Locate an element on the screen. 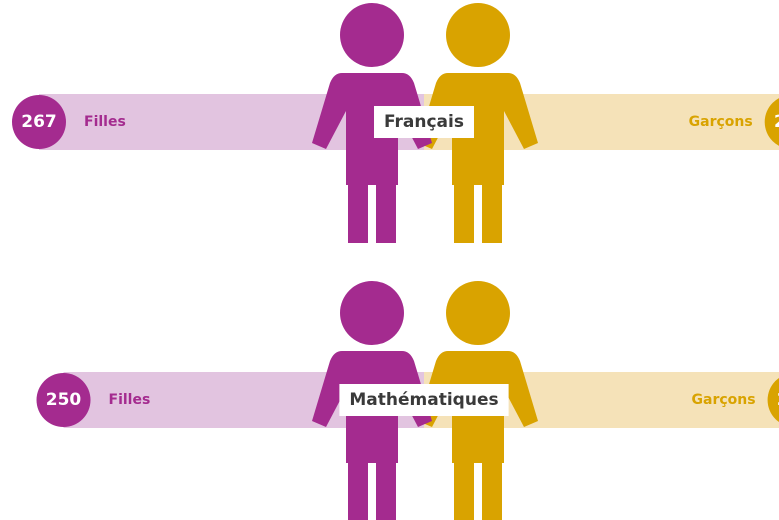 This screenshot has height=520, width=779. girls-value: 250 is located at coordinates (64, 400).